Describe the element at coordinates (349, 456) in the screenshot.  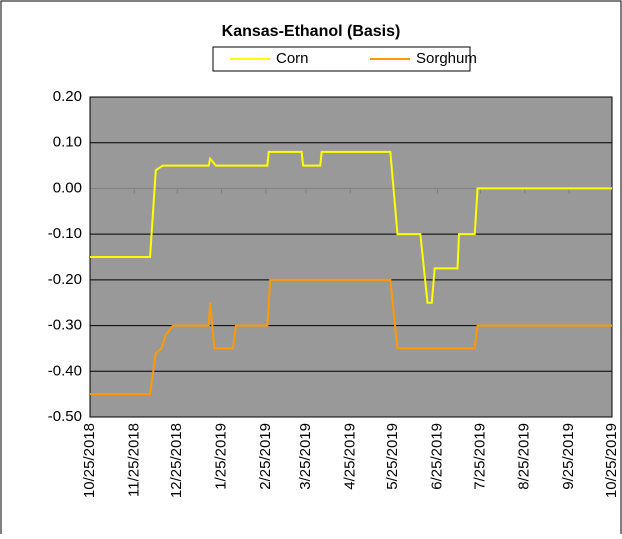
I see `x-tick-label: 4/25/2019` at that location.